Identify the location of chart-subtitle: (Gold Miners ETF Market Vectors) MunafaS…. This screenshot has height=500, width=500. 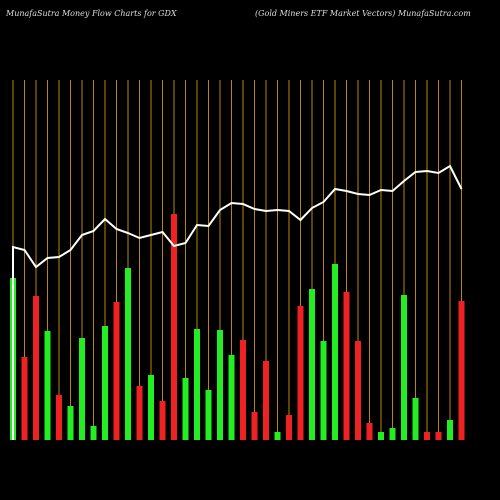
(363, 13).